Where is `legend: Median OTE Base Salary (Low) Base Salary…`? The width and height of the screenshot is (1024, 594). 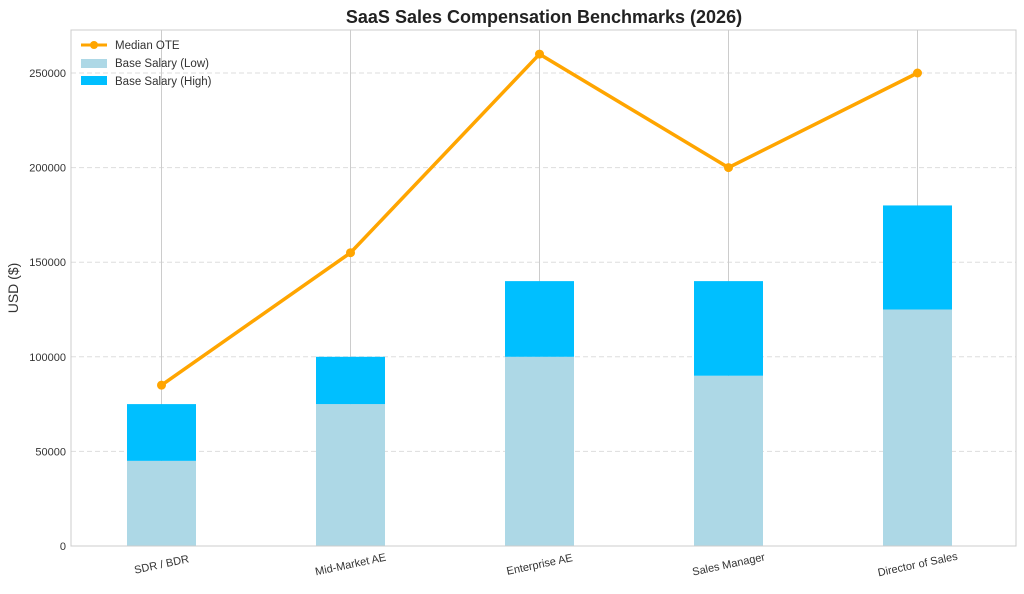
legend: Median OTE Base Salary (Low) Base Salary… is located at coordinates (146, 64).